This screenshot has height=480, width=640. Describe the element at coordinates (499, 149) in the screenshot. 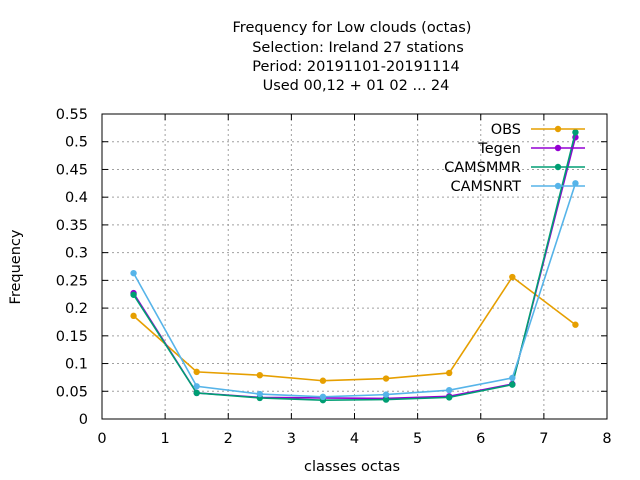

I see `legend-label: Tegen` at that location.